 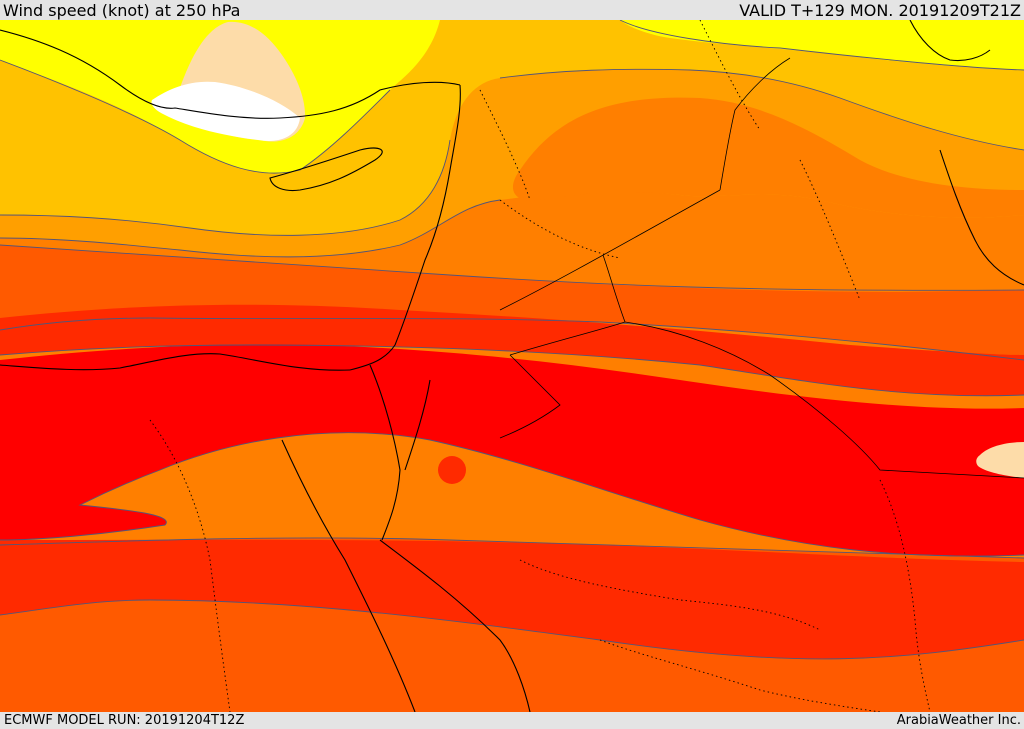 I want to click on coastline-caspian, so click(x=950, y=41).